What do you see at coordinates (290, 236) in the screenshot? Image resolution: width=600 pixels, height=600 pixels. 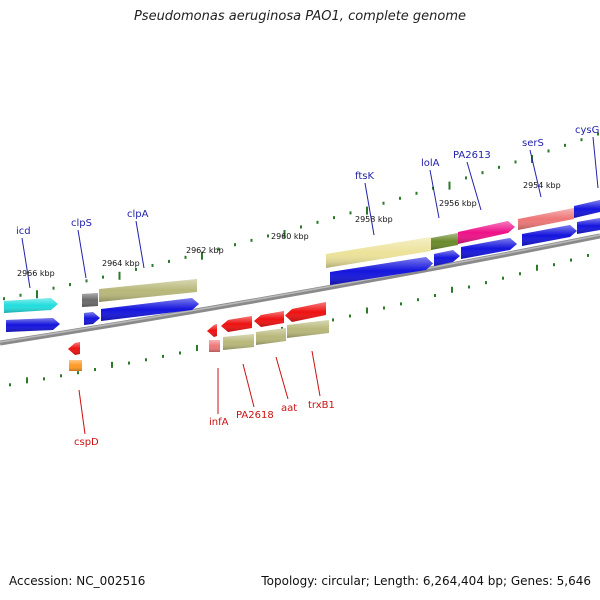 I see `kbp-label: 2960 kbp` at bounding box center [290, 236].